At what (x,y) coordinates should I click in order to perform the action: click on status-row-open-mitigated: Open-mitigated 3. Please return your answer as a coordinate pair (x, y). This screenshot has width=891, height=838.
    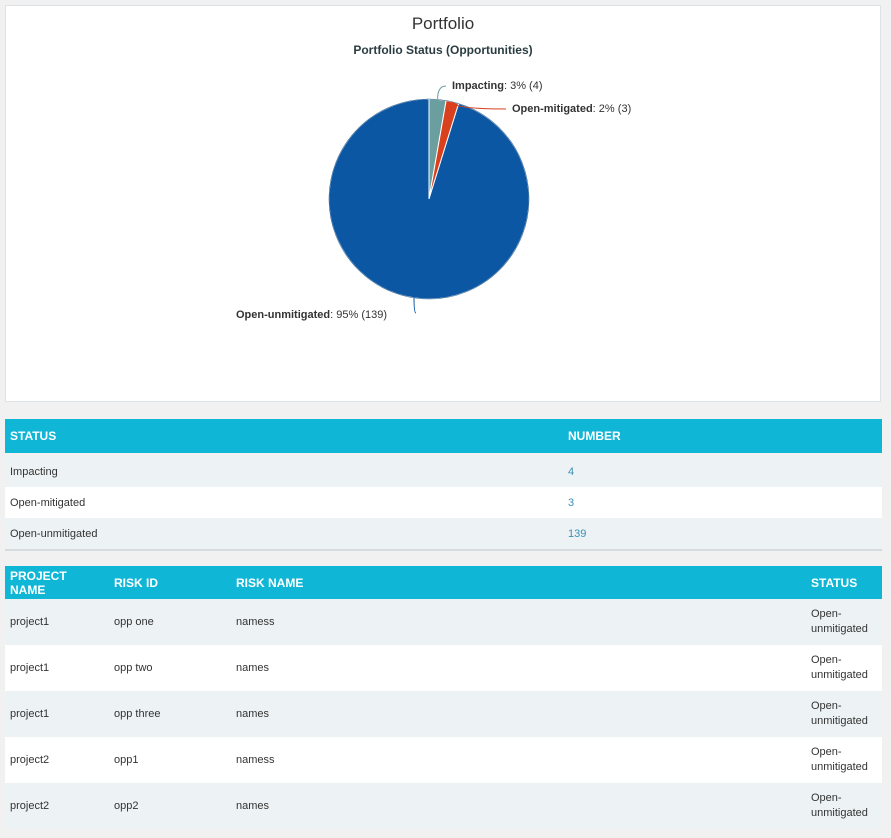
    Looking at the image, I should click on (443, 502).